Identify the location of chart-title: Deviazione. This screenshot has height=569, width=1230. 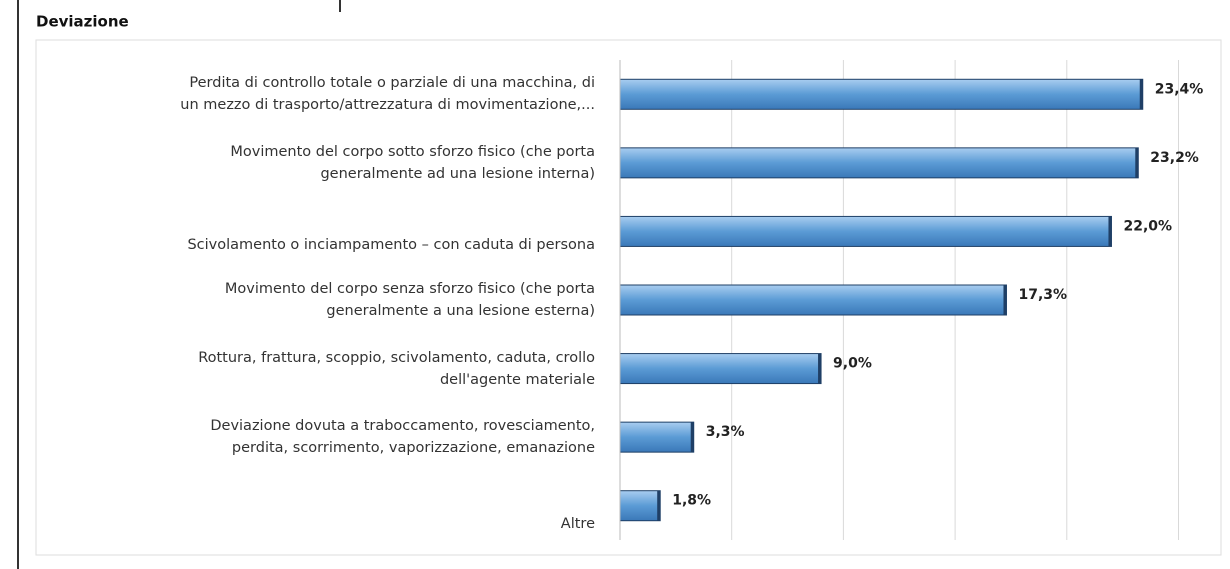
(82, 22).